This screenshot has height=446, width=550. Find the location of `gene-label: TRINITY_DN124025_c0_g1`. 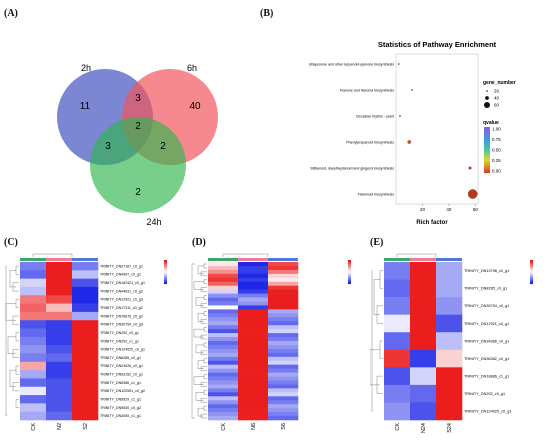

gene-label: TRINITY_DN124025_c0_g1 is located at coordinates (122, 350).